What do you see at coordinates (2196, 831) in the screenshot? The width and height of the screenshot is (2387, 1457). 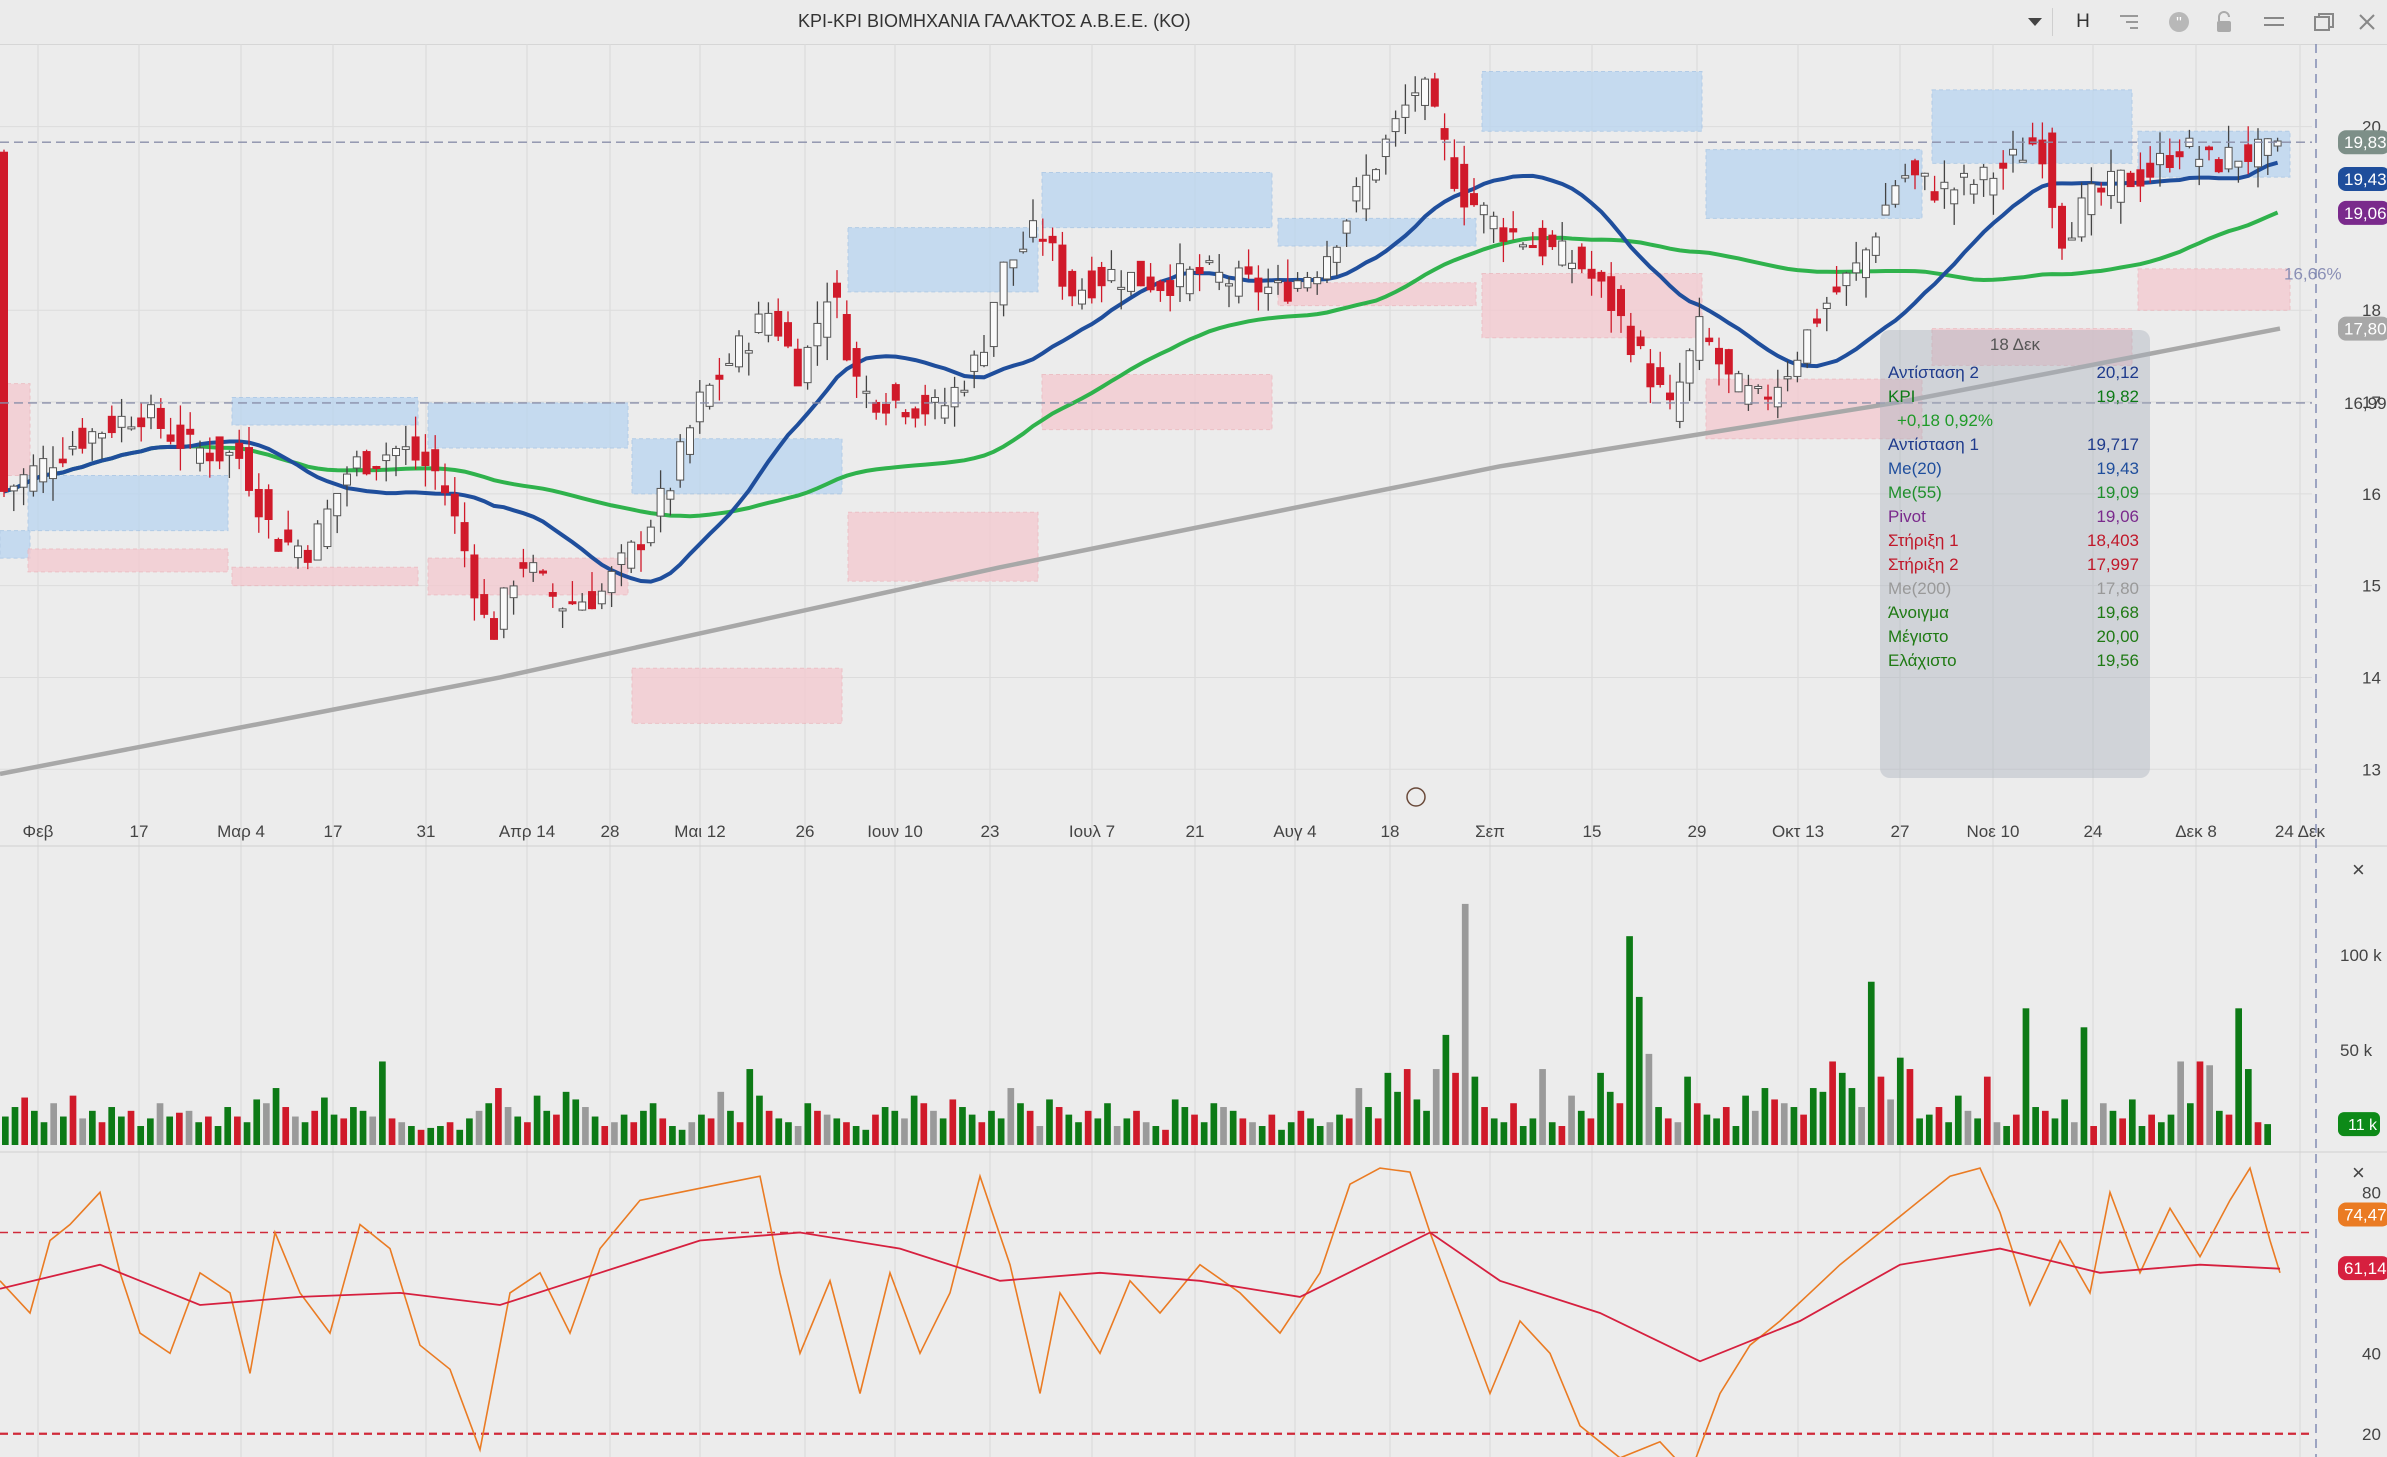 I see `date-tick-label: Δεκ 8` at bounding box center [2196, 831].